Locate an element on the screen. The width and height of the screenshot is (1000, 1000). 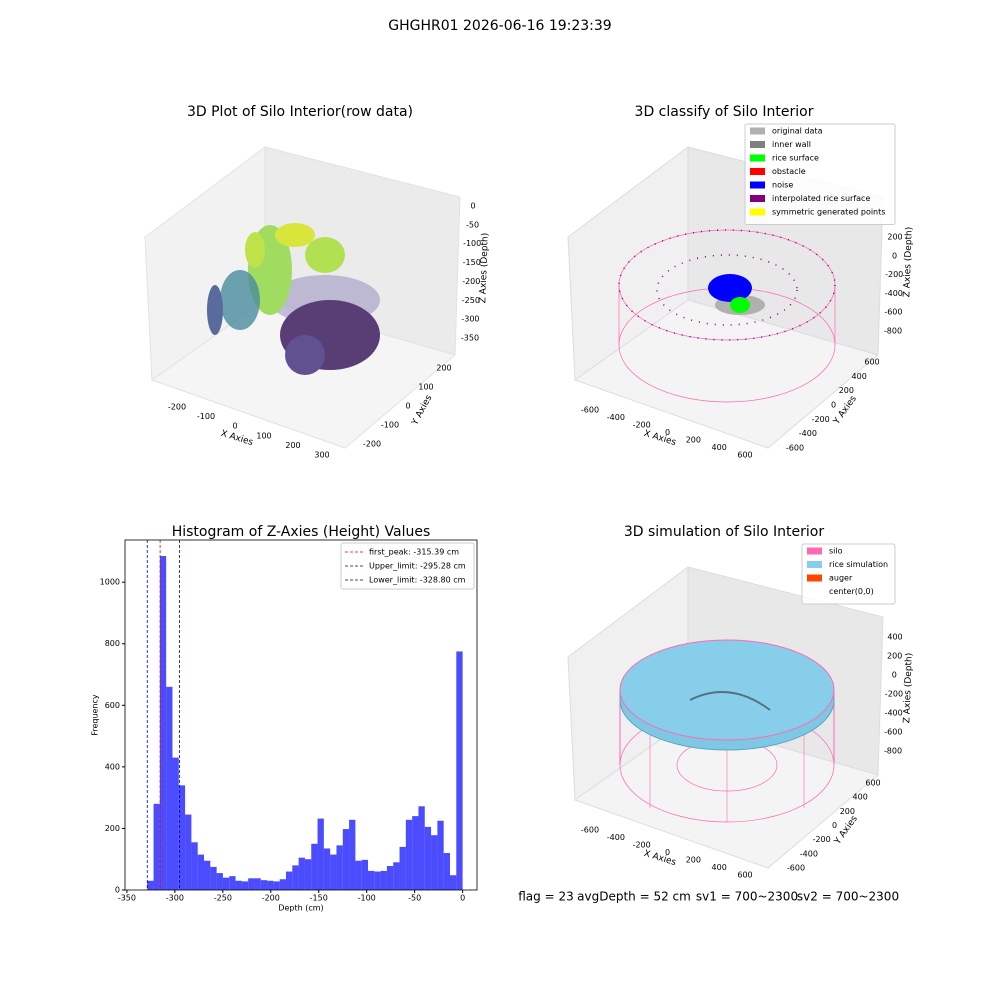
x-axis-label: Depth (cm) is located at coordinates (300, 908).